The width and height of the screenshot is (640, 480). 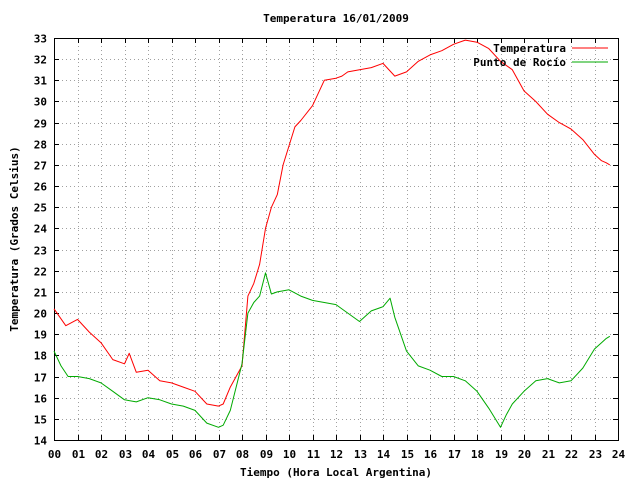 I want to click on y-tick-label: 23, so click(x=40, y=251).